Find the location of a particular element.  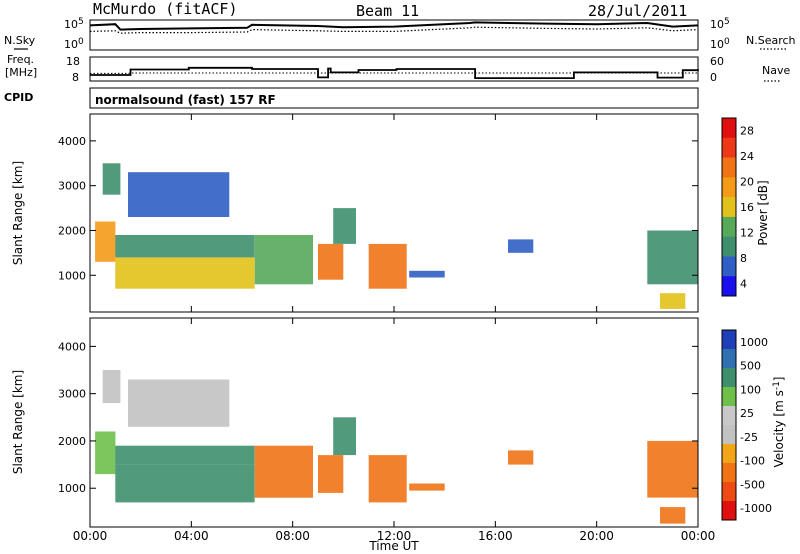

noise-panel: 105 100 105 100 is located at coordinates (397, 34).